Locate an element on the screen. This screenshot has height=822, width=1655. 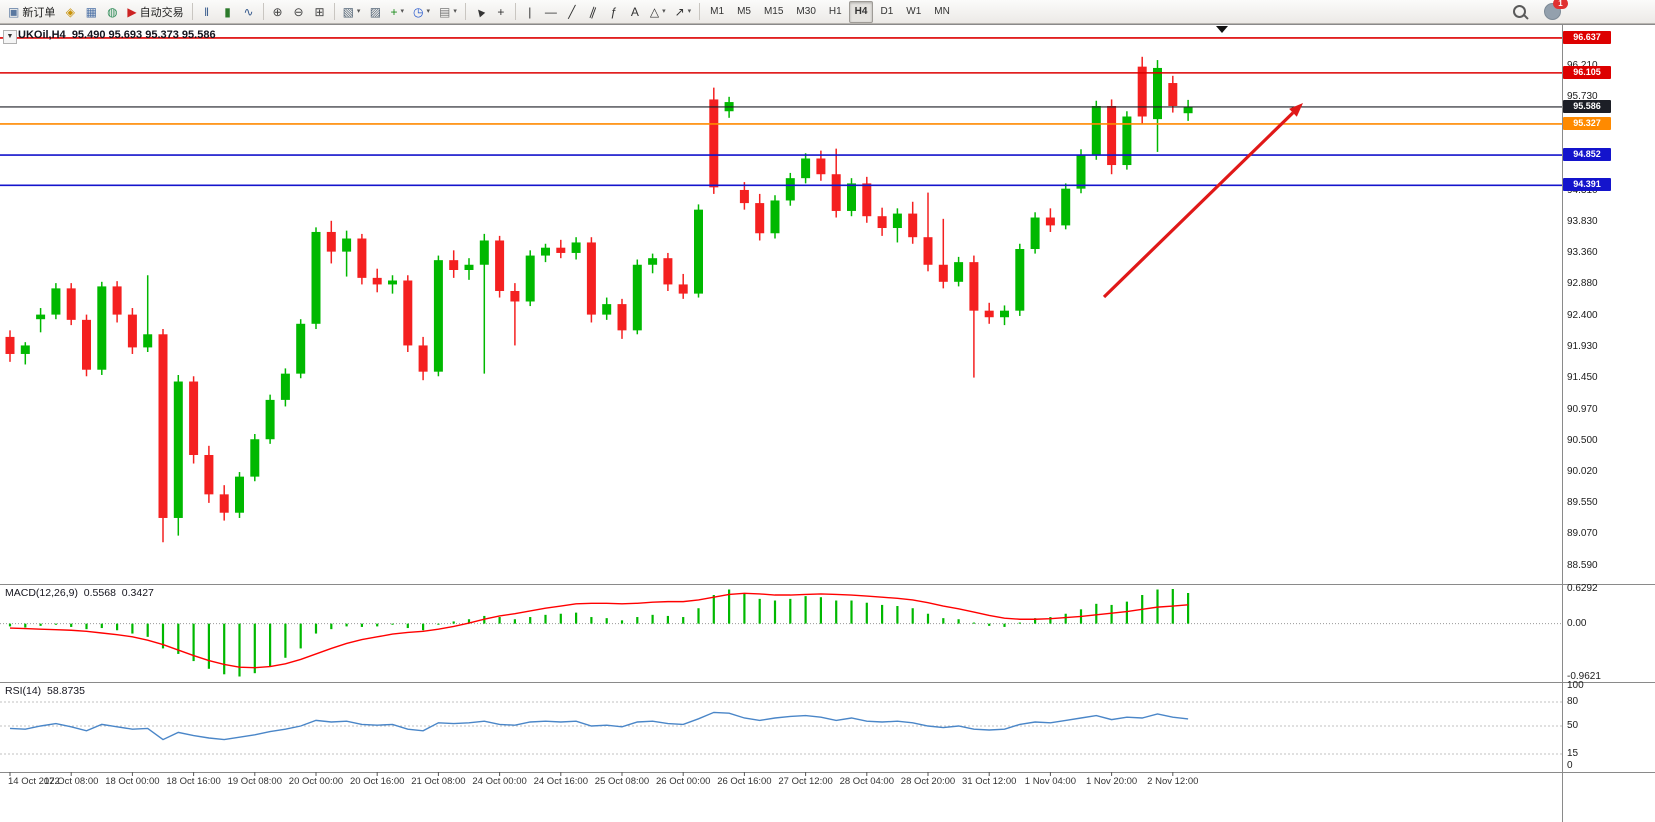
price-axis-label: 93.360 is located at coordinates (1582, 252).